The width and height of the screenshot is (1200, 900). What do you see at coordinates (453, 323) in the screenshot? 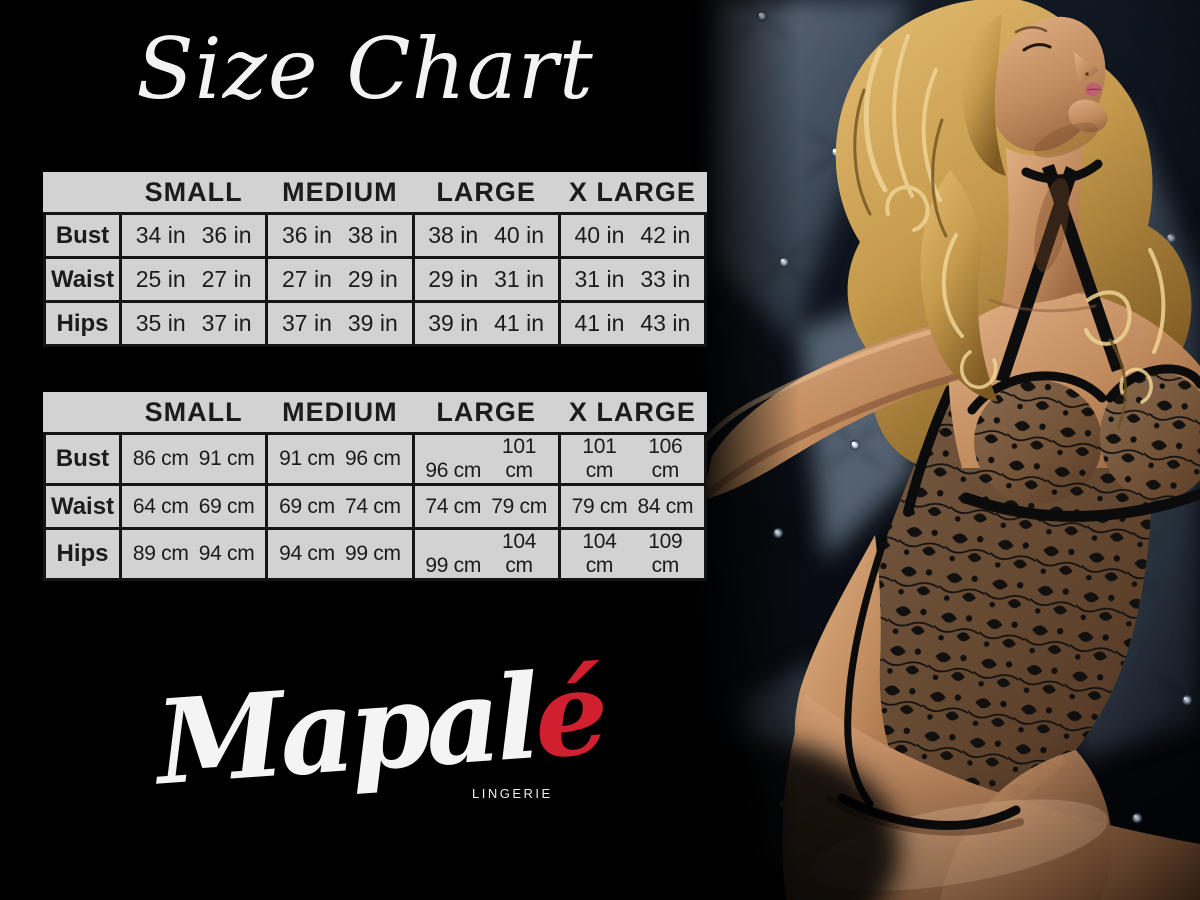
I see `size-value: 39 in` at bounding box center [453, 323].